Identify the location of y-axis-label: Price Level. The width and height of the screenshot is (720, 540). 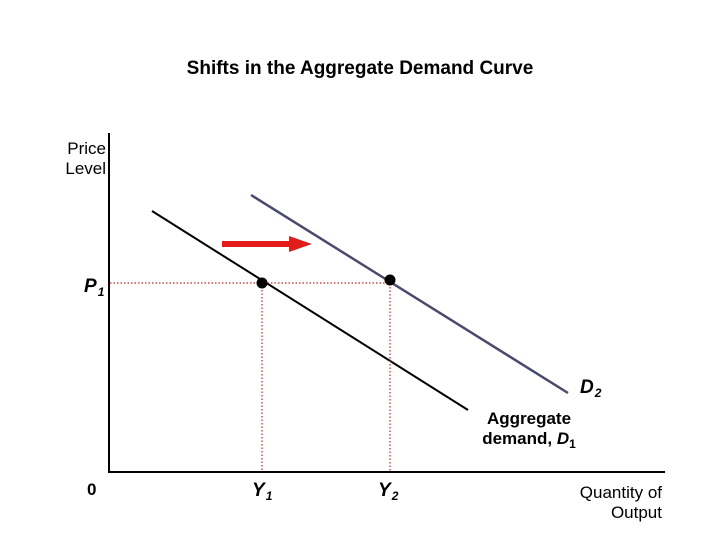
(75, 159).